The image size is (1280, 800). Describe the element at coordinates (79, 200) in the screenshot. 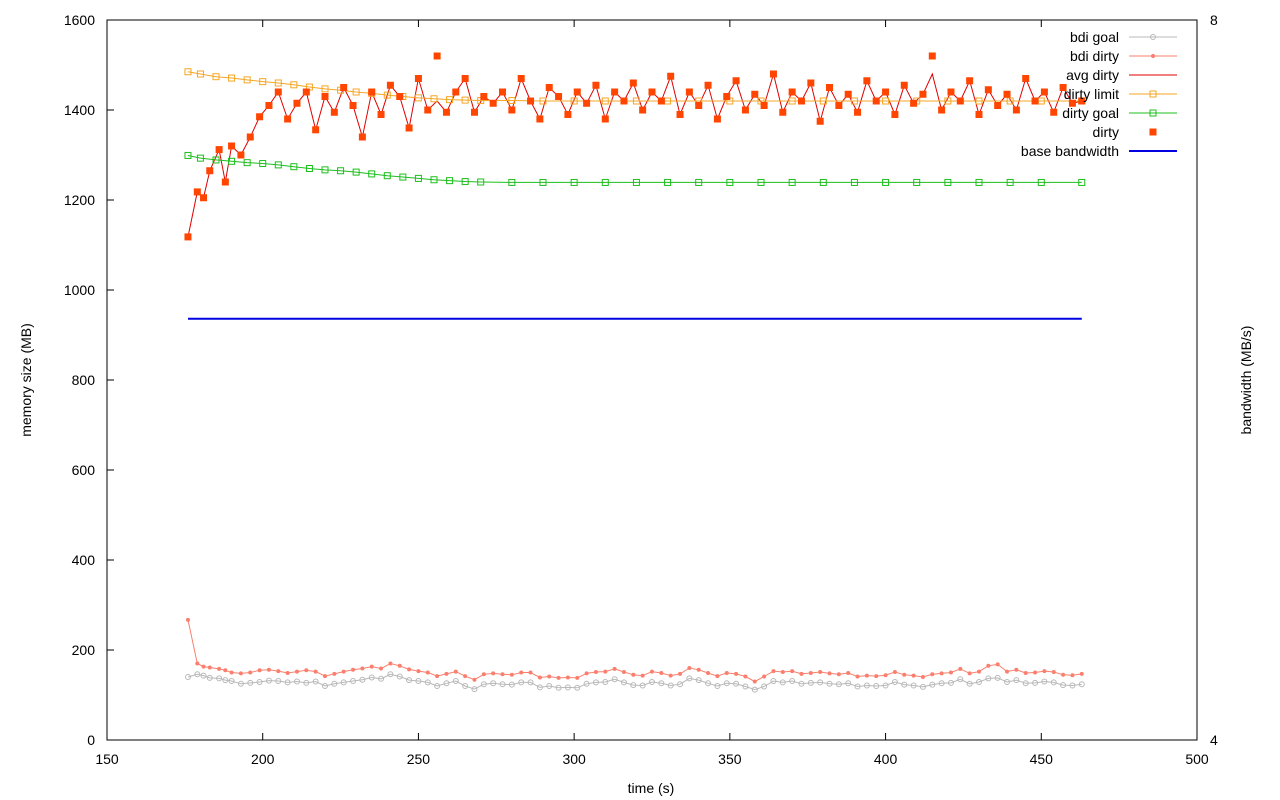

I see `y-tick-label: 1200` at that location.